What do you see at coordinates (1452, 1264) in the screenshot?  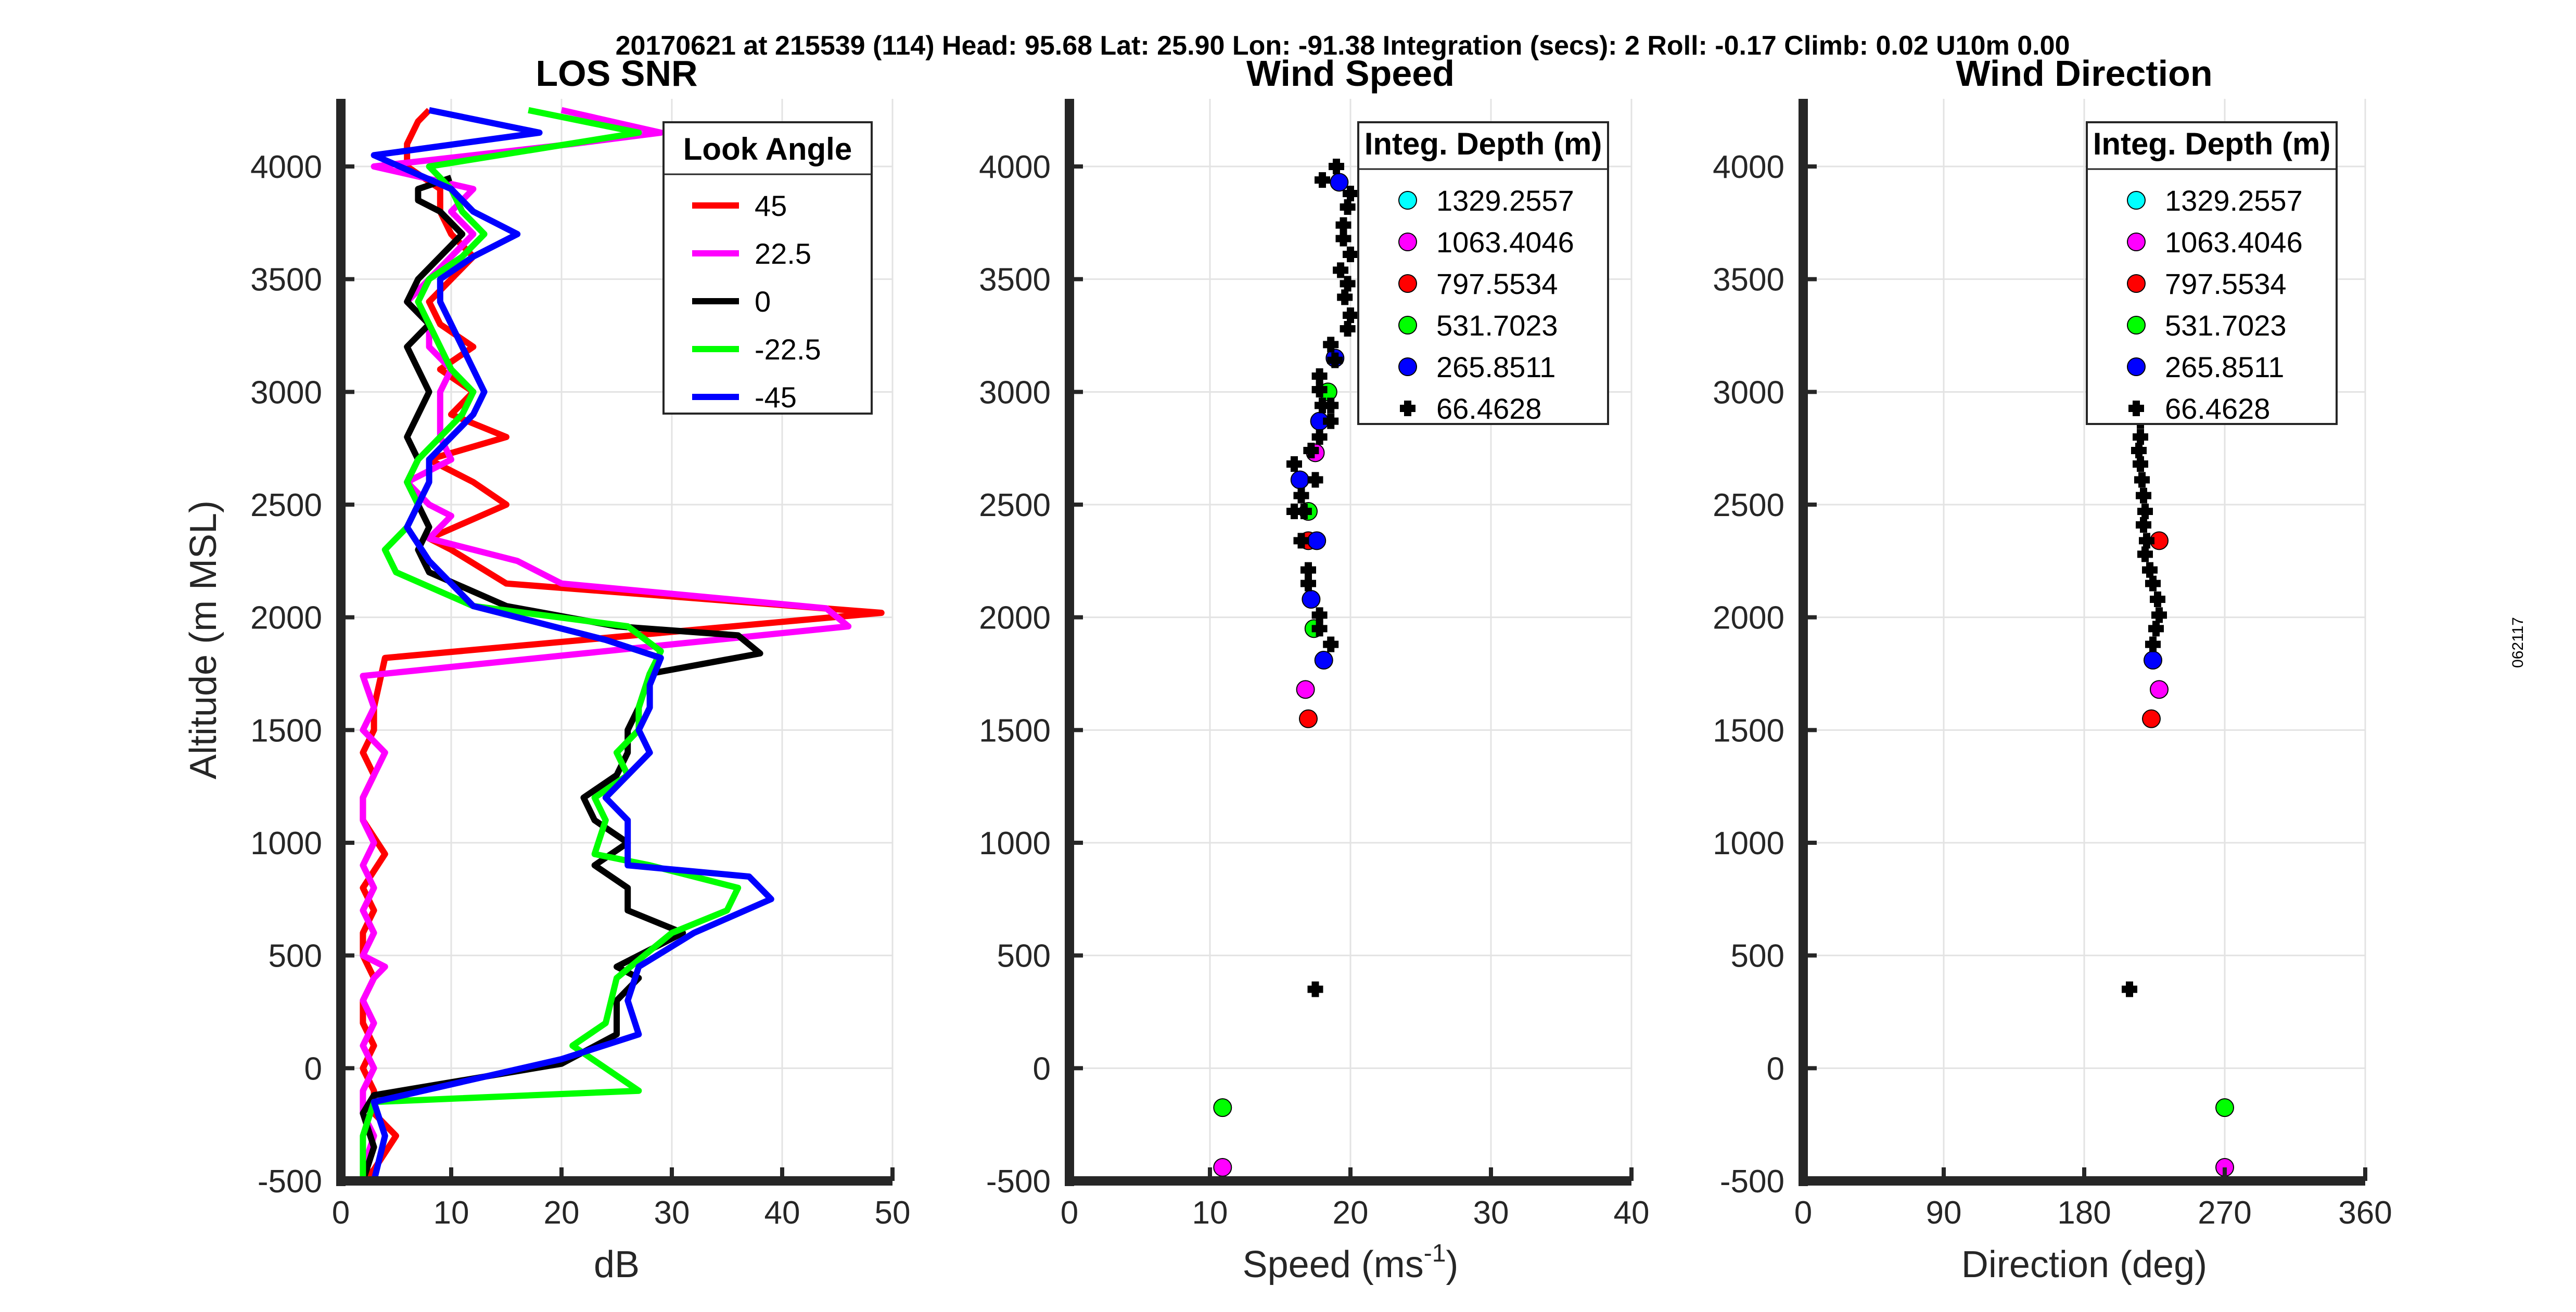 I see `x-axis-label-tail: )` at bounding box center [1452, 1264].